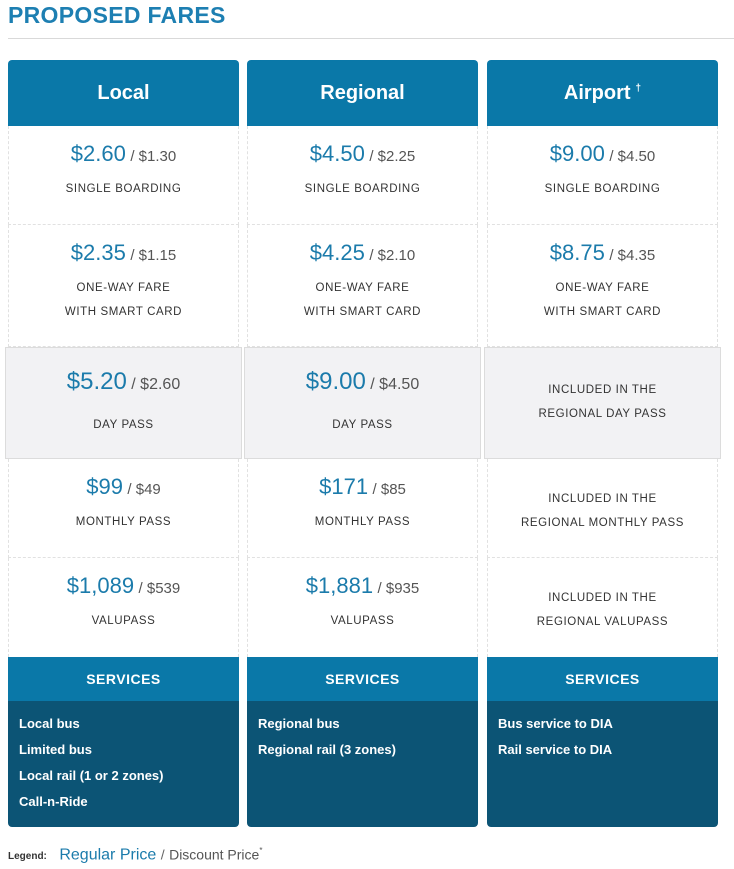  I want to click on plan-name: Airport, so click(597, 92).